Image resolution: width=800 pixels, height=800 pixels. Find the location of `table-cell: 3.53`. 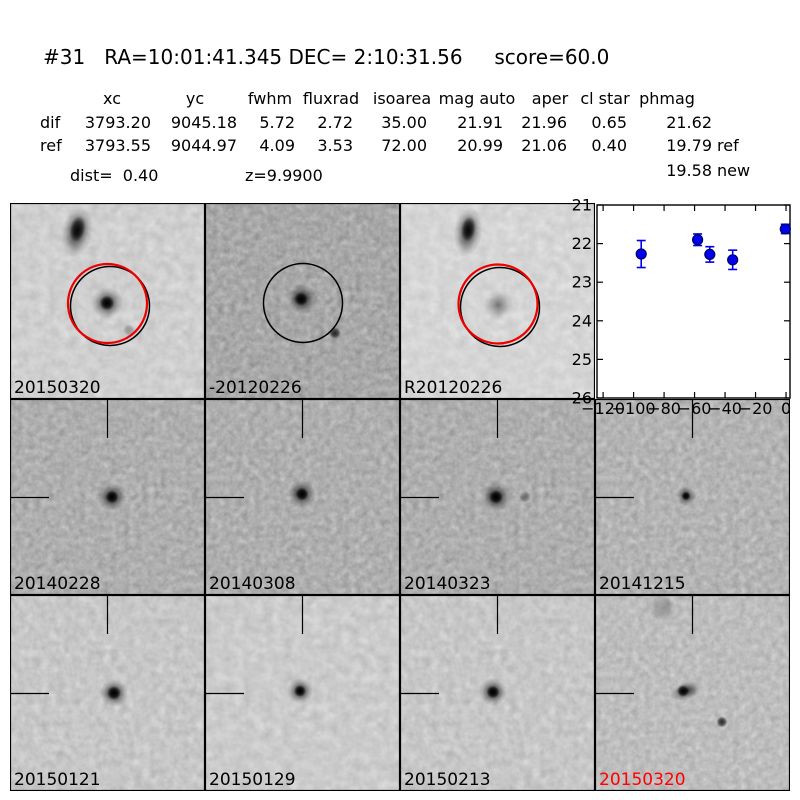

table-cell: 3.53 is located at coordinates (335, 145).